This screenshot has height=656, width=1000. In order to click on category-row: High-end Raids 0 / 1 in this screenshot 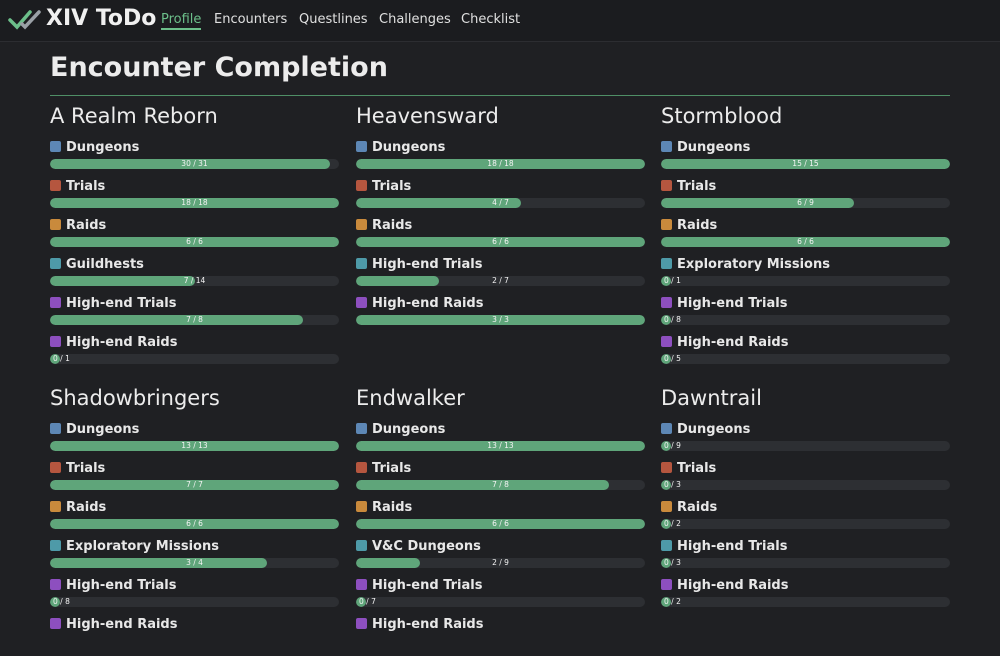, I will do `click(194, 354)`.